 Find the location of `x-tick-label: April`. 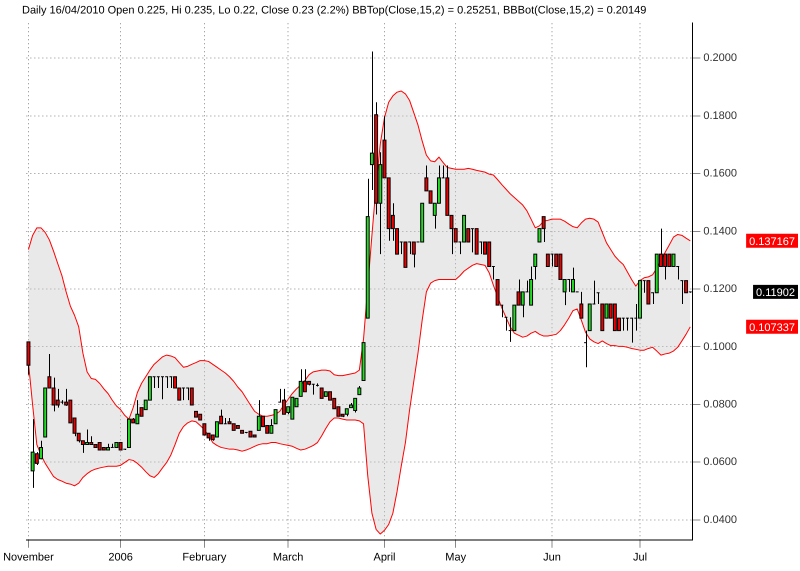

x-tick-label: April is located at coordinates (384, 557).